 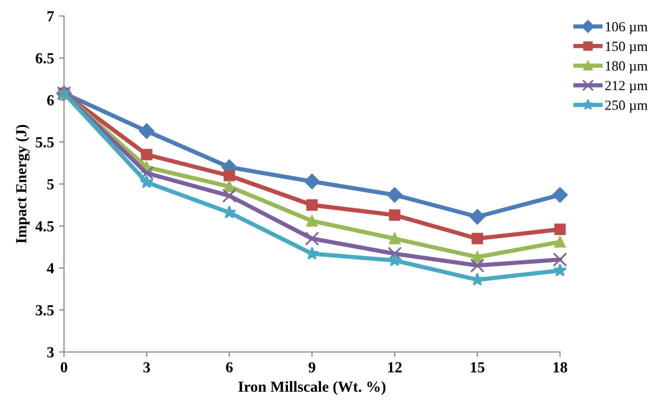 What do you see at coordinates (45, 310) in the screenshot?
I see `y-tick-label: 3.5` at bounding box center [45, 310].